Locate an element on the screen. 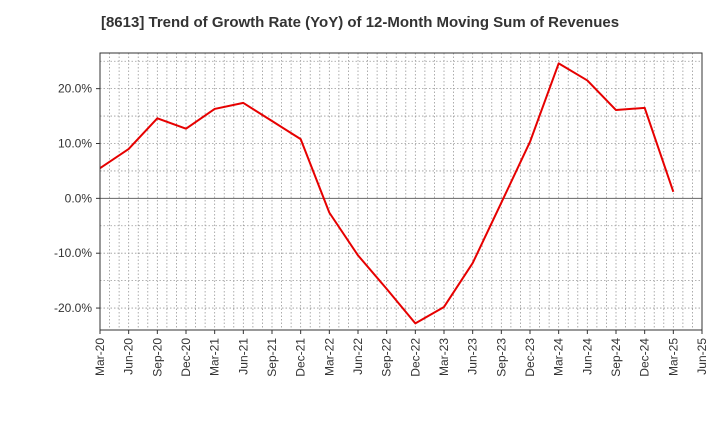  x-tick-label: Dec-21 is located at coordinates (301, 357).